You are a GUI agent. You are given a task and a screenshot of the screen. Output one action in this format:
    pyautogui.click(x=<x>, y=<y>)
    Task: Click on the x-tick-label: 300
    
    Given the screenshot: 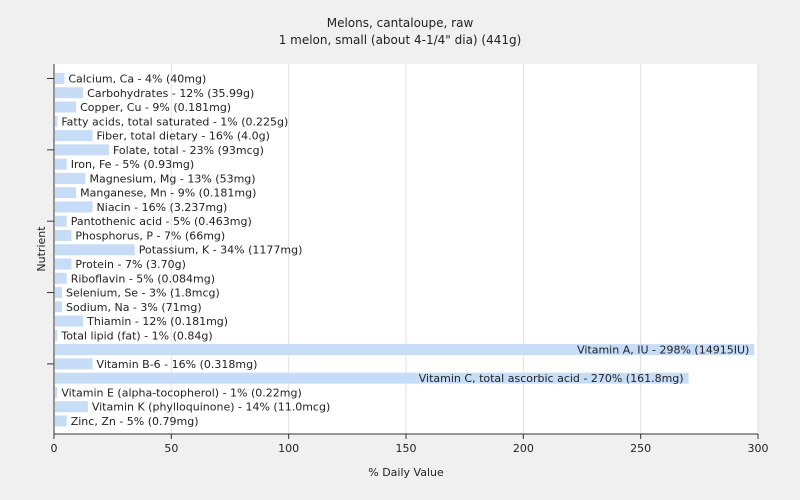 What is the action you would take?
    pyautogui.click(x=758, y=448)
    